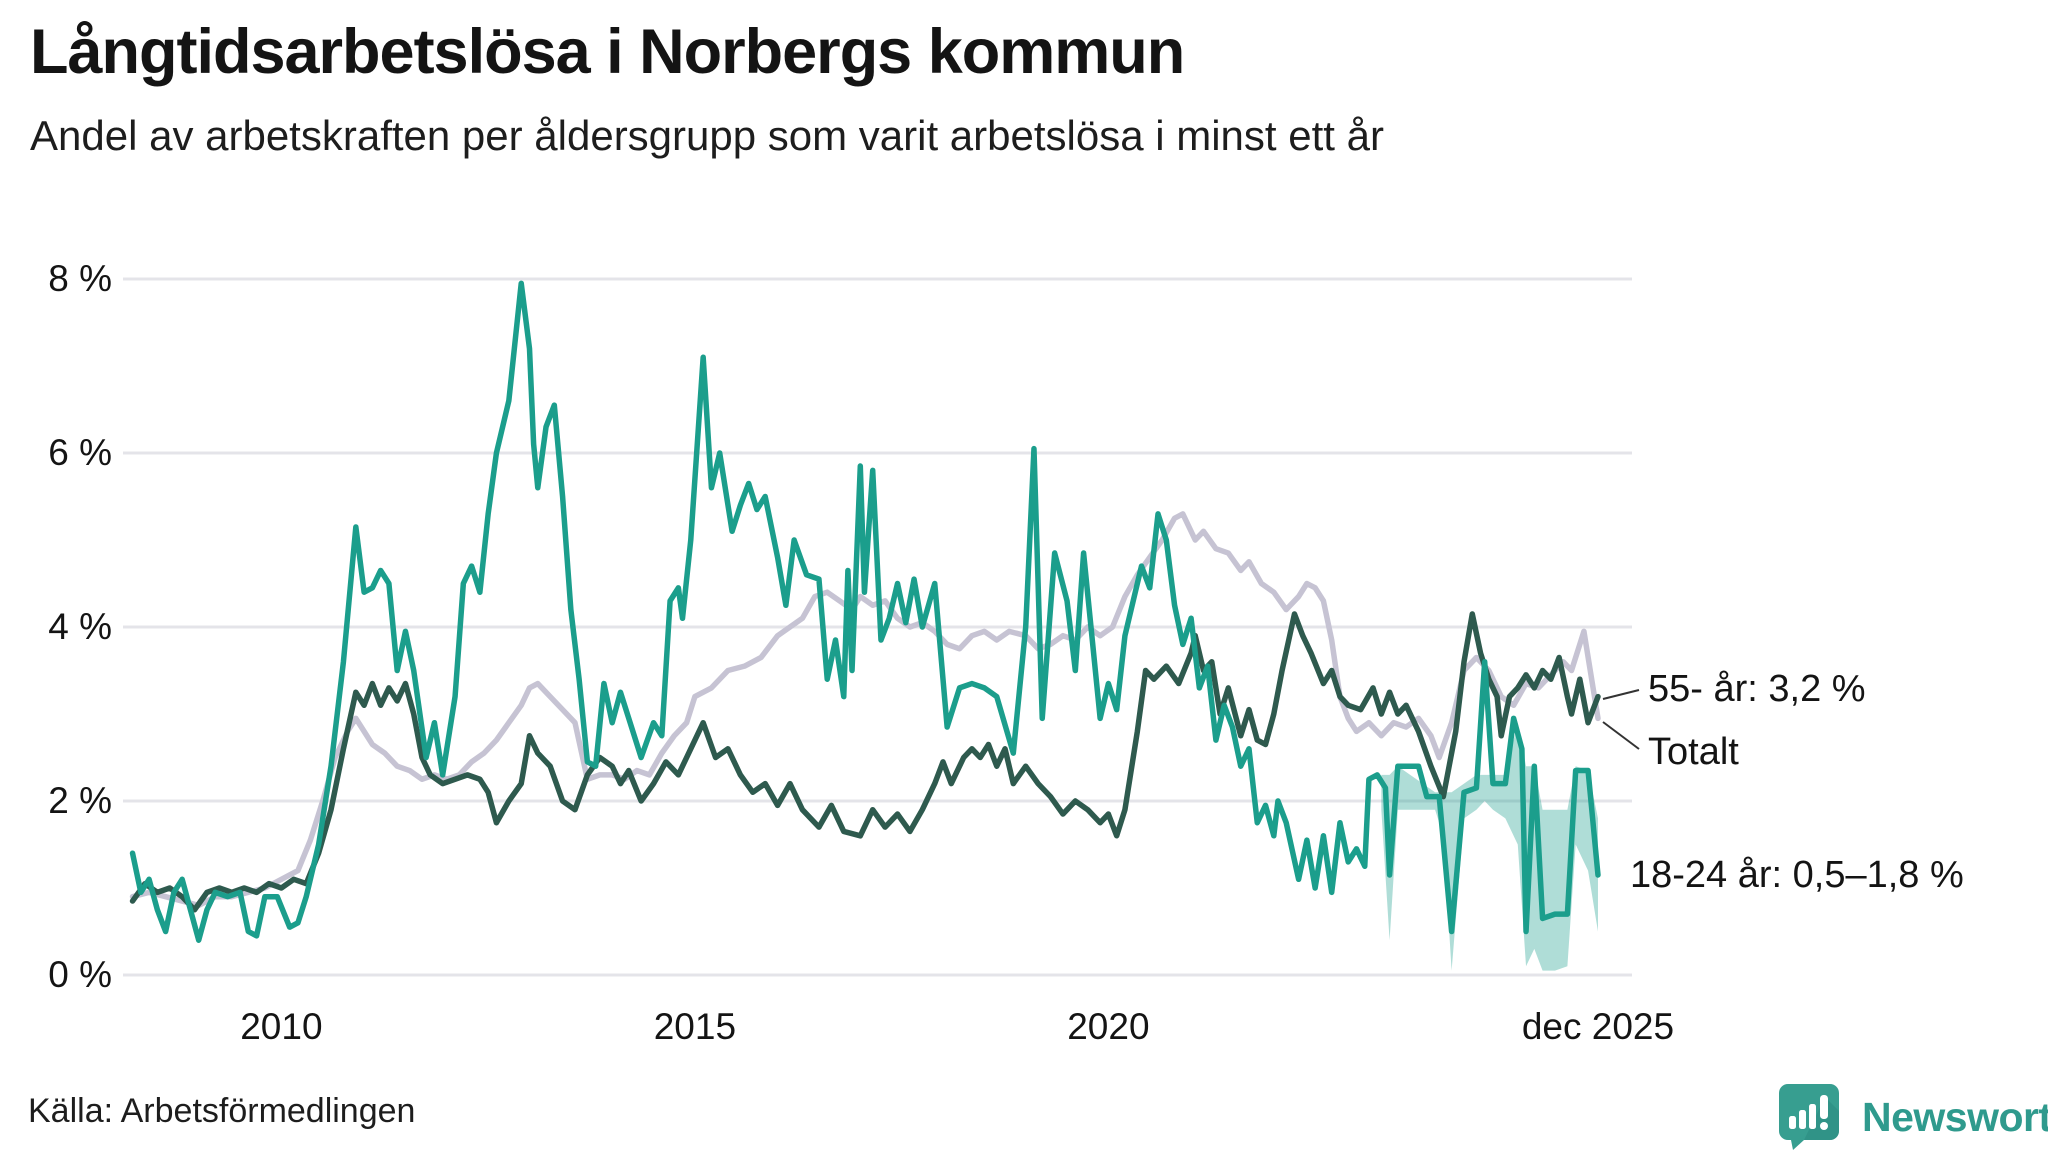  I want to click on brand-logo: Newsworthy, so click(1913, 1117).